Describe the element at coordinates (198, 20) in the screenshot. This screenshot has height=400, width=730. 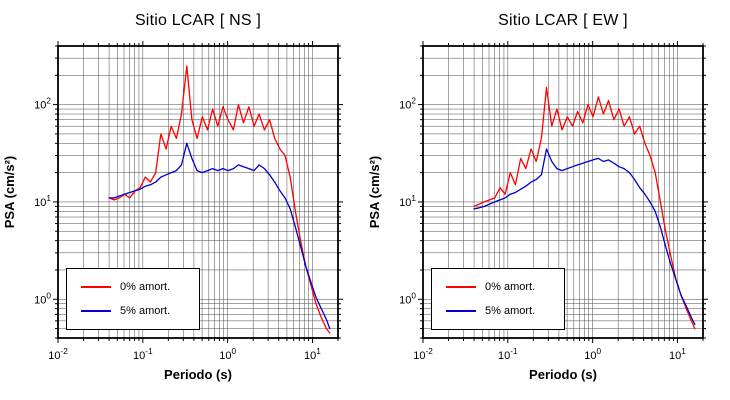
I see `figure-title: Sitio LCAR [ NS ]` at that location.